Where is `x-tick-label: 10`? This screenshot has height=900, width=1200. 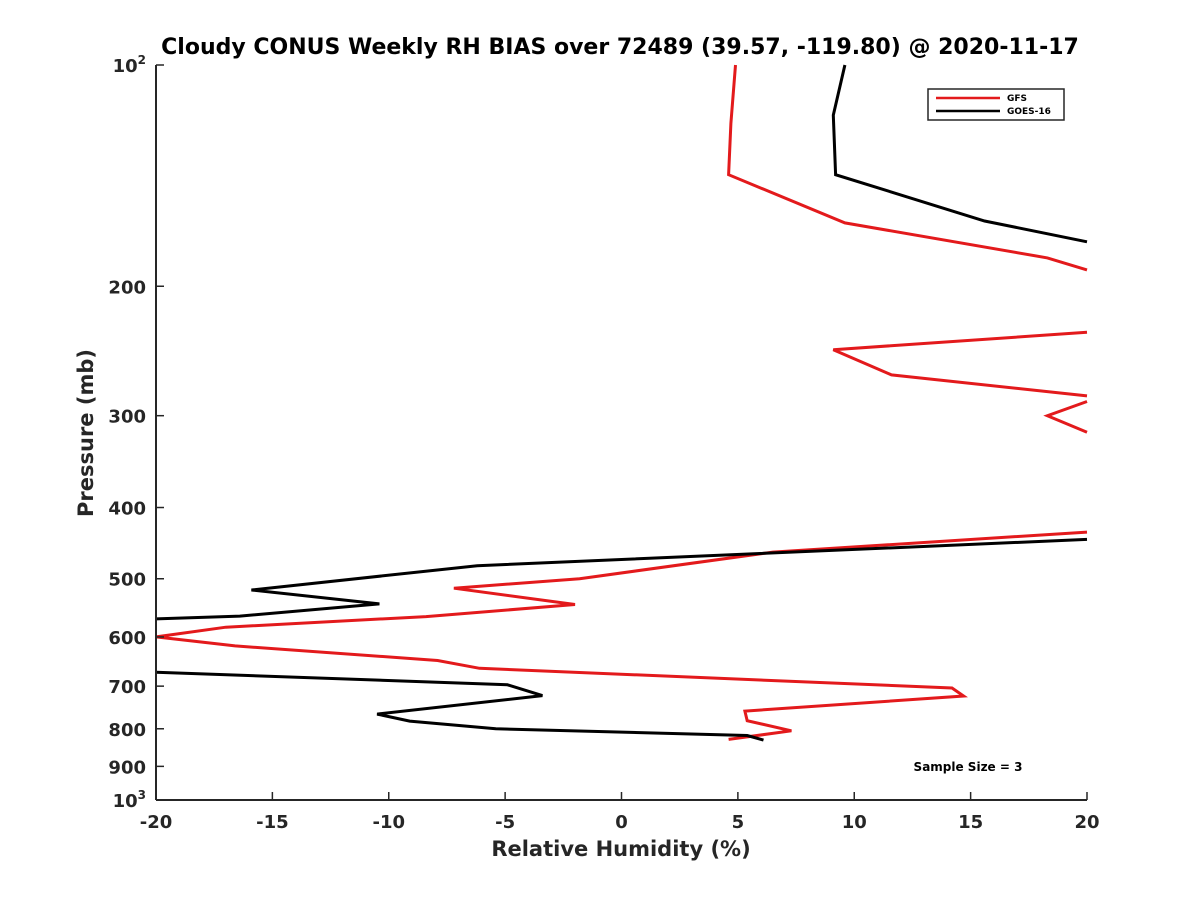
x-tick-label: 10 is located at coordinates (854, 822).